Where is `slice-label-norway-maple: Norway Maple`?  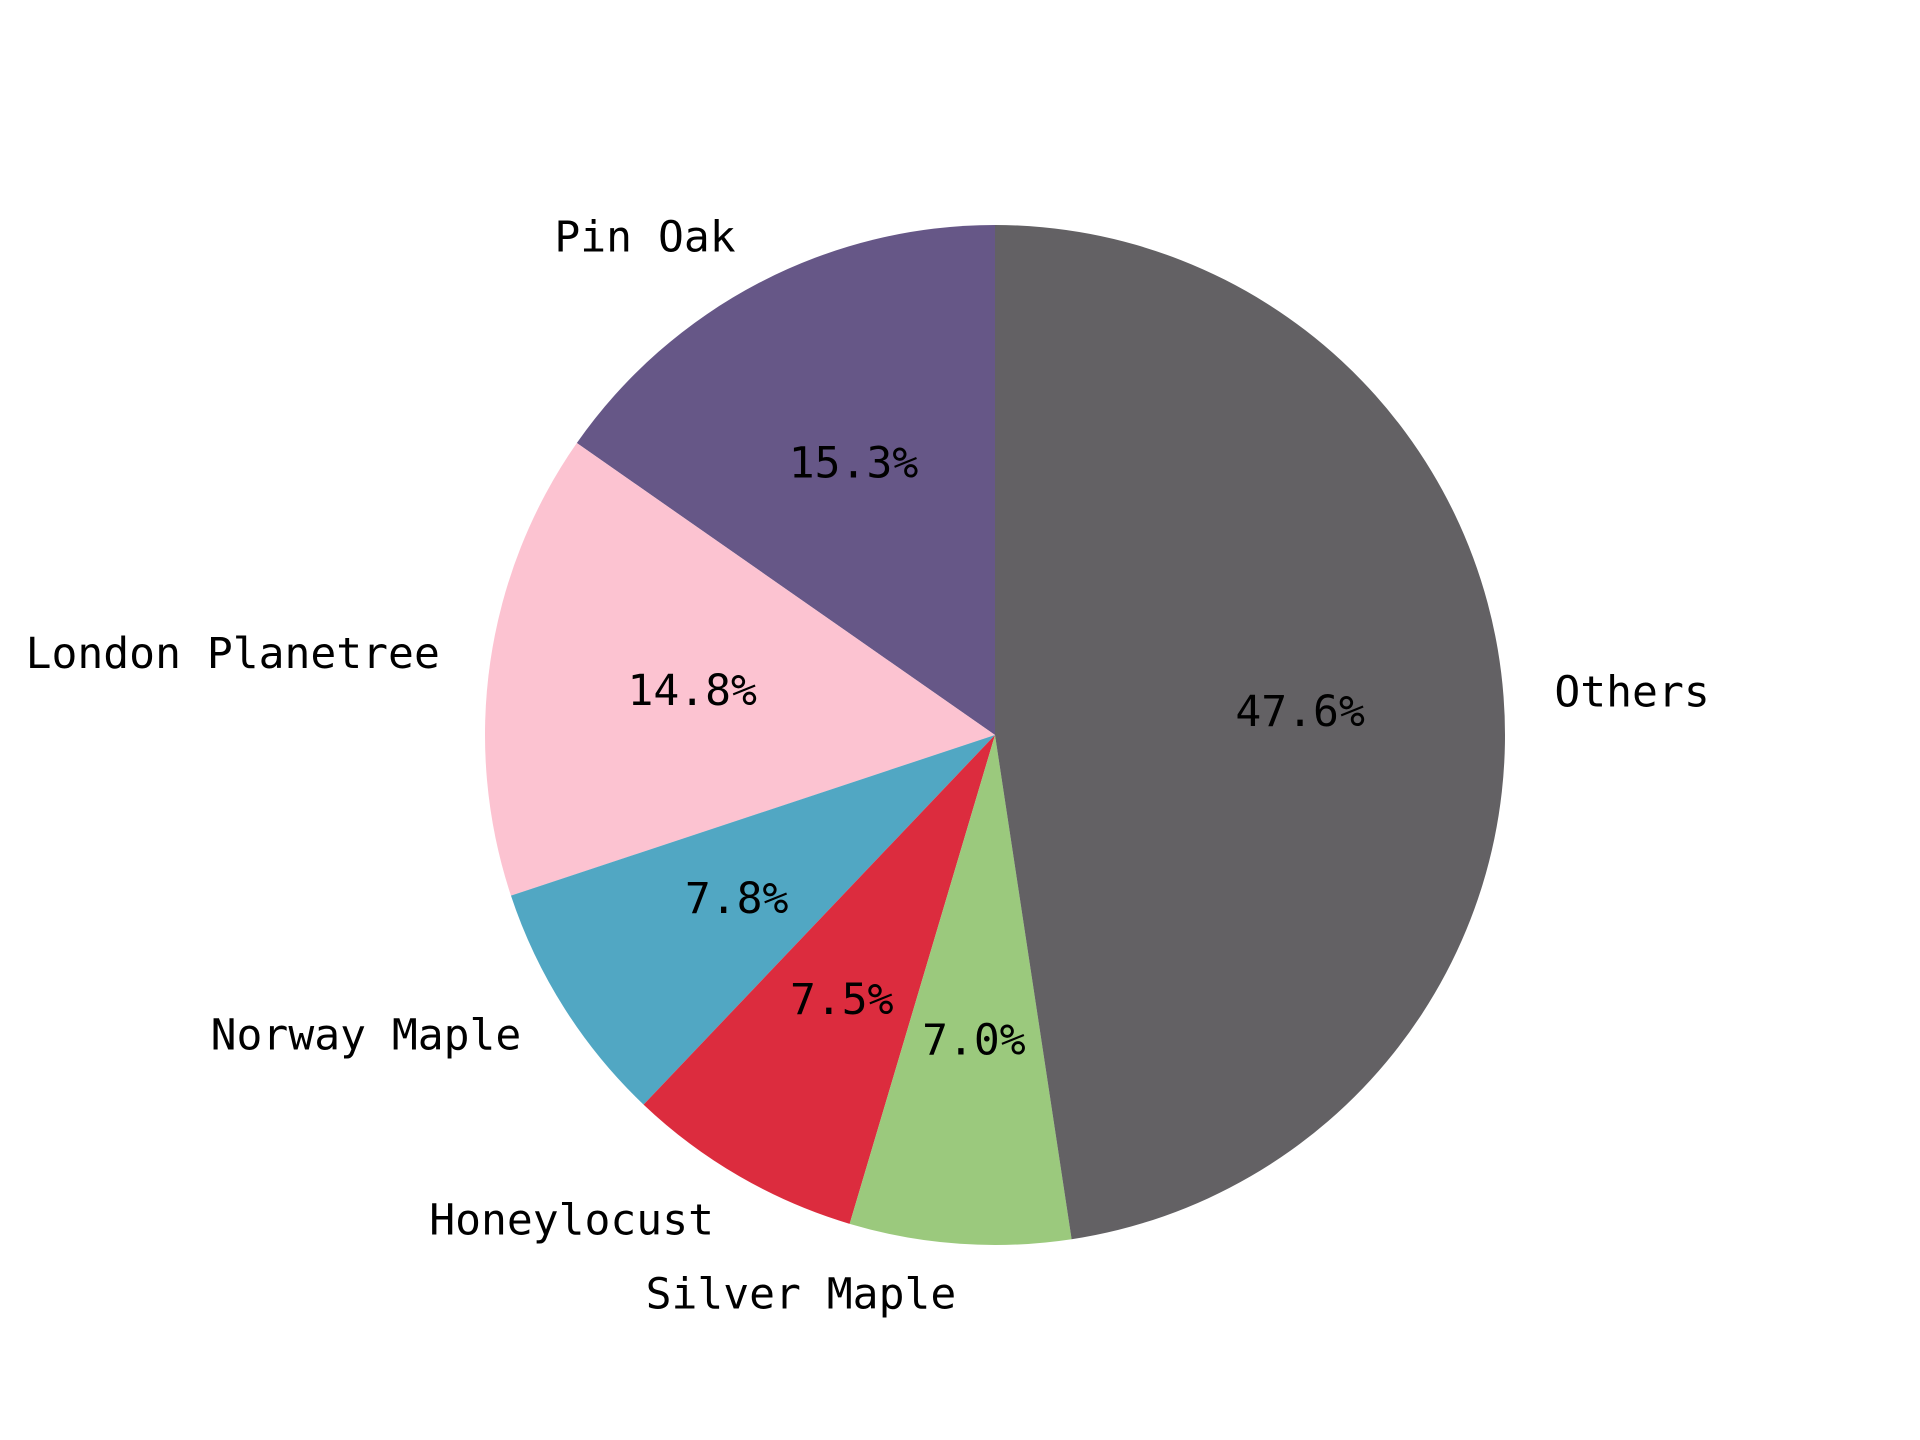 slice-label-norway-maple: Norway Maple is located at coordinates (366, 1036).